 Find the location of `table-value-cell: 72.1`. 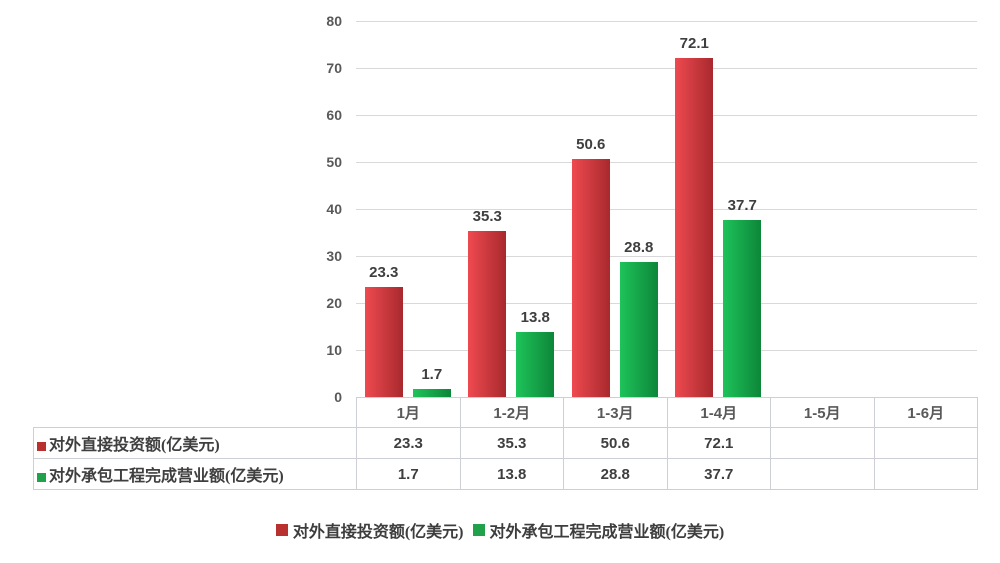

table-value-cell: 72.1 is located at coordinates (718, 443).